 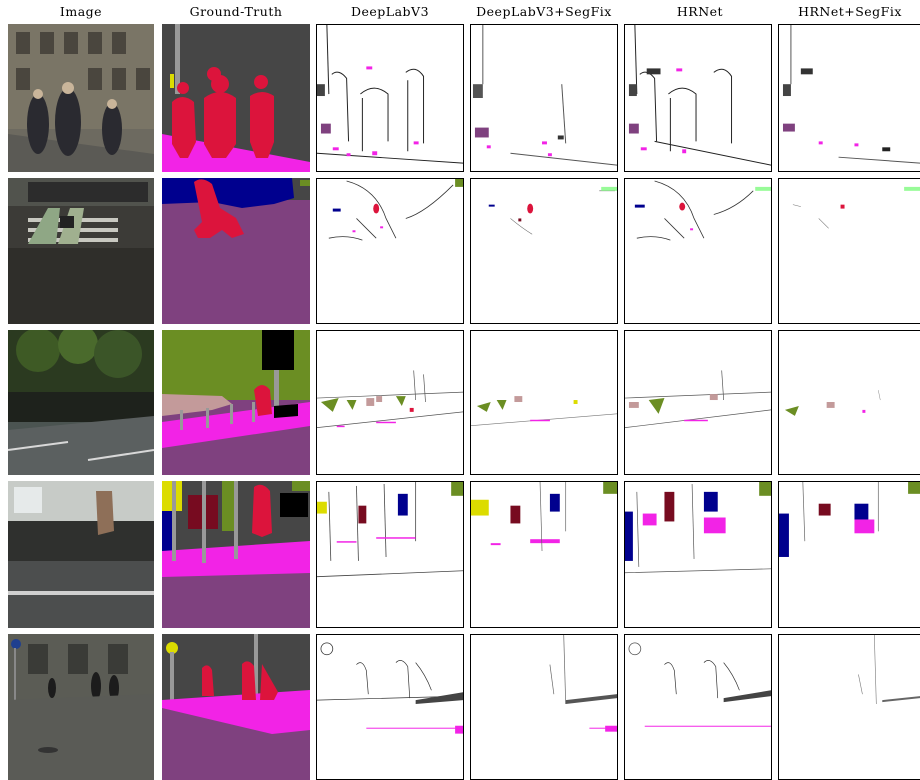 I want to click on row4-image, so click(x=81, y=554).